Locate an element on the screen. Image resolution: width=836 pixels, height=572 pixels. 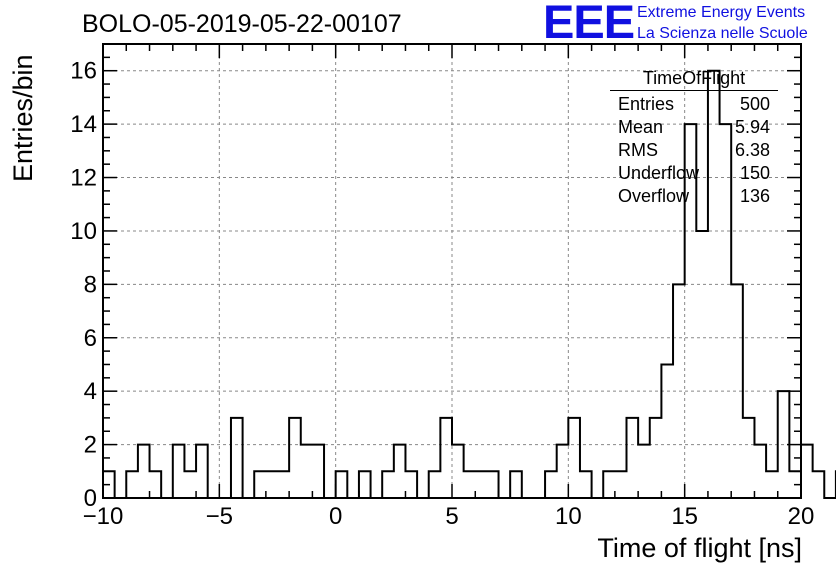
x-tick-label: 10 is located at coordinates (568, 516).